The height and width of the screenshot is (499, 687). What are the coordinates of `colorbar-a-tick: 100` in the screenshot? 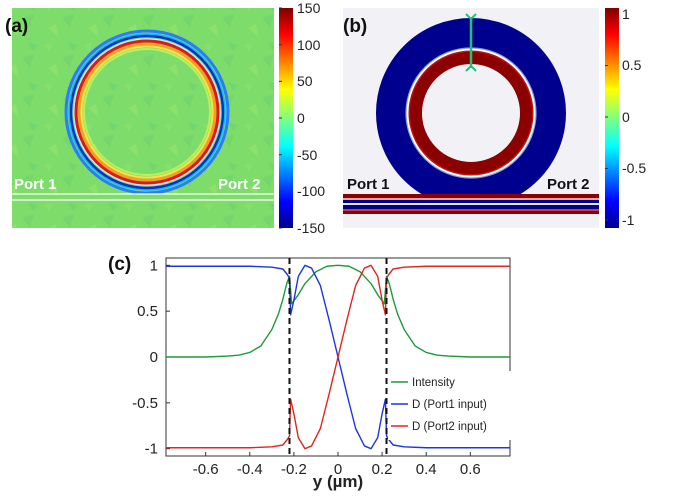 It's located at (309, 45).